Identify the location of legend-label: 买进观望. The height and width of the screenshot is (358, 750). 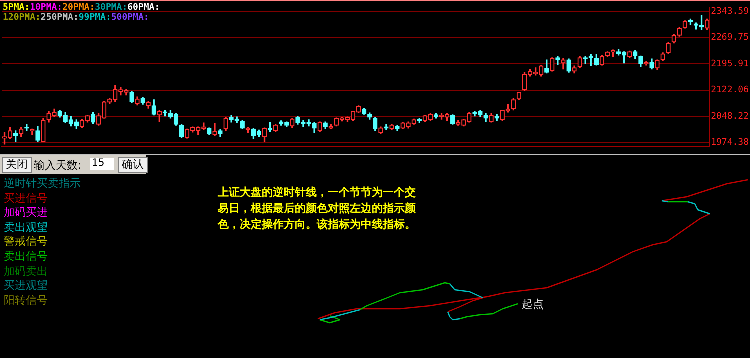
(26, 286).